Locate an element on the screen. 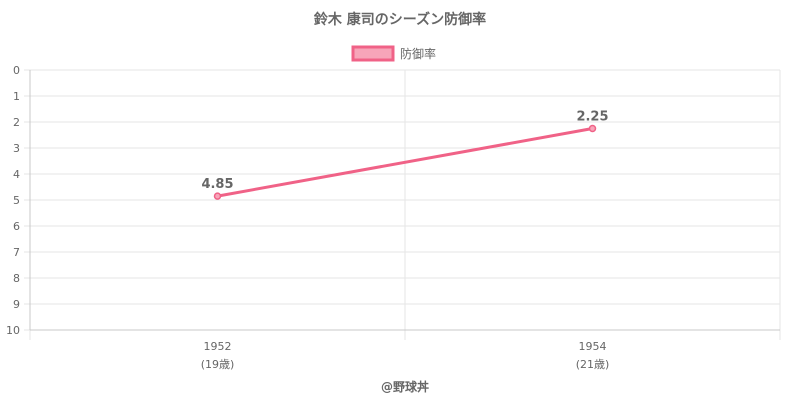  data-label: 2.25 is located at coordinates (592, 117).